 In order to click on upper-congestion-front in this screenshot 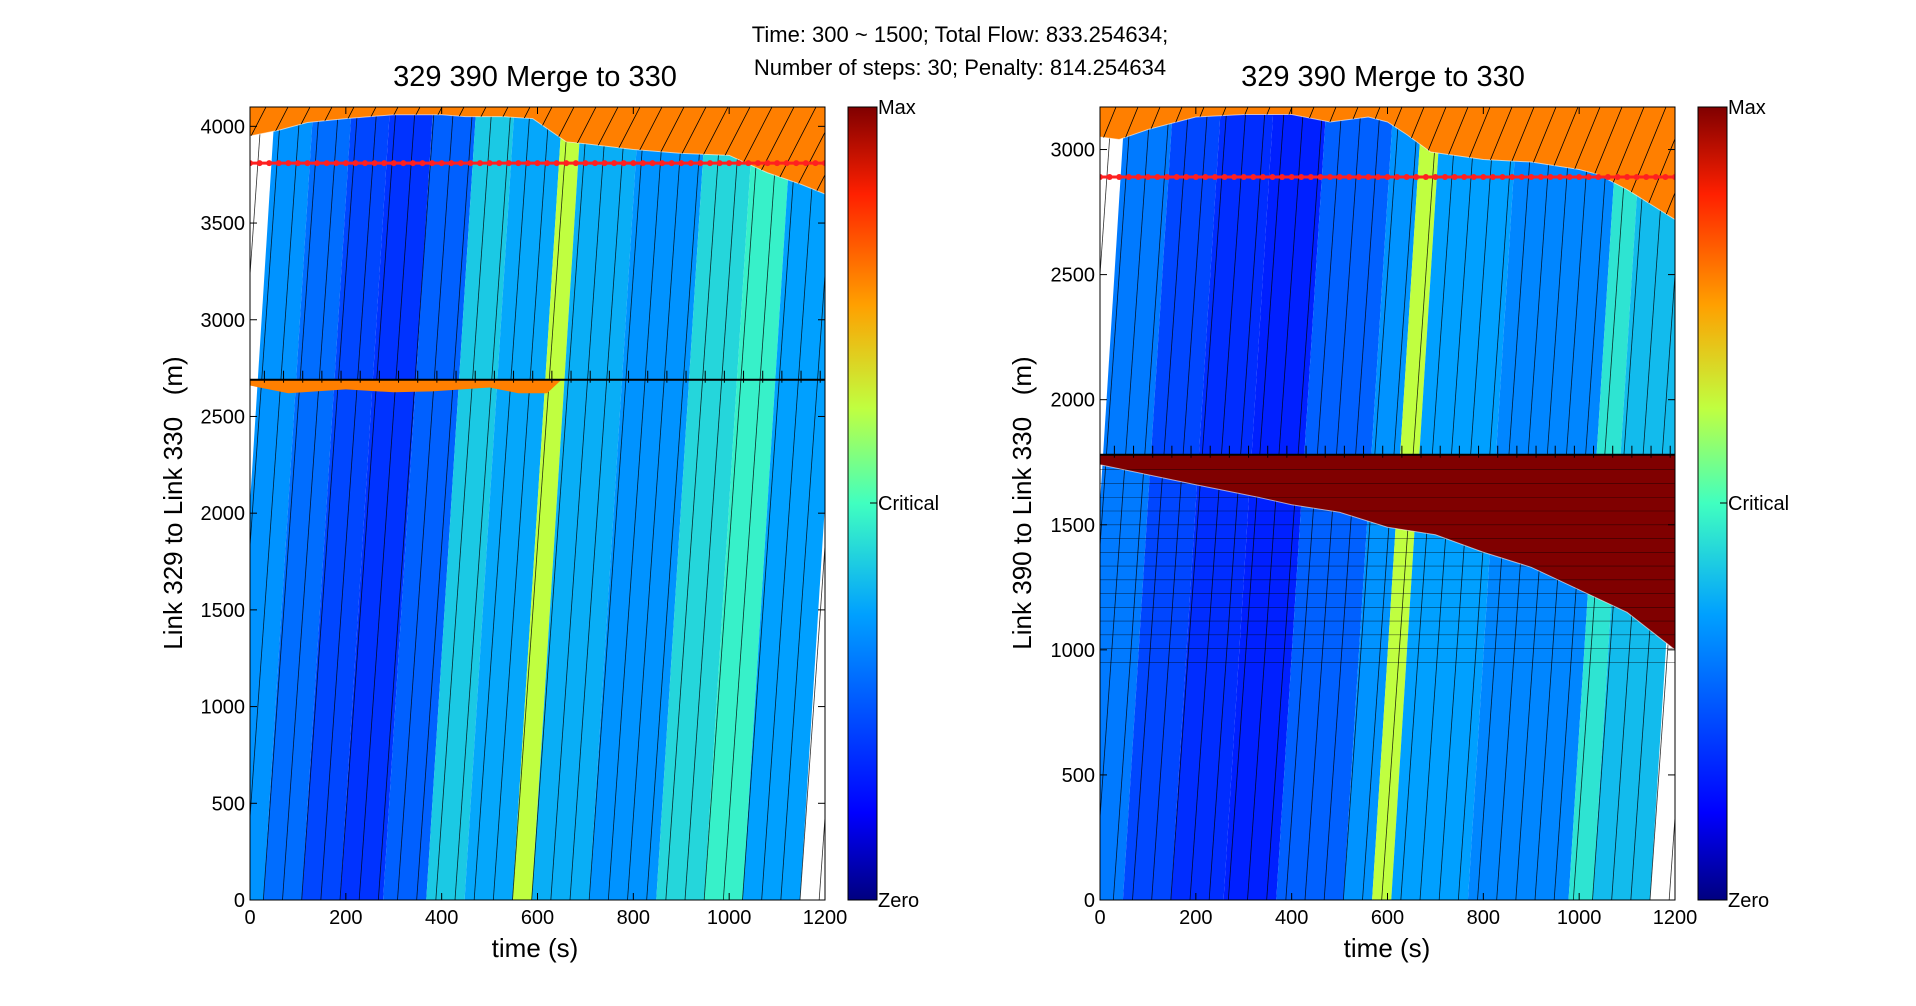, I will do `click(537, 154)`.